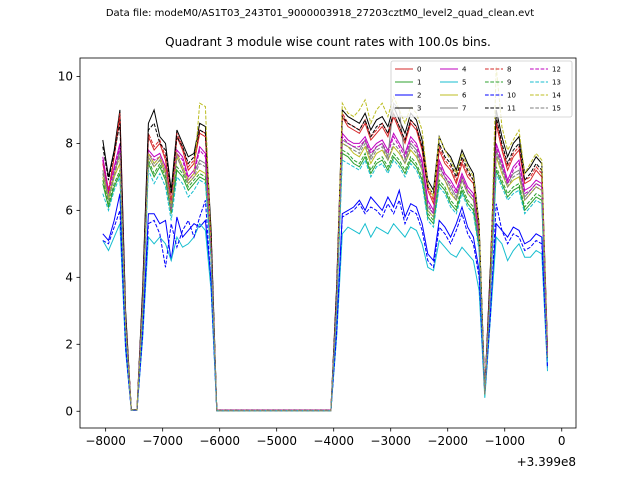  Describe the element at coordinates (419, 109) in the screenshot. I see `legend-label-3: 3` at that location.